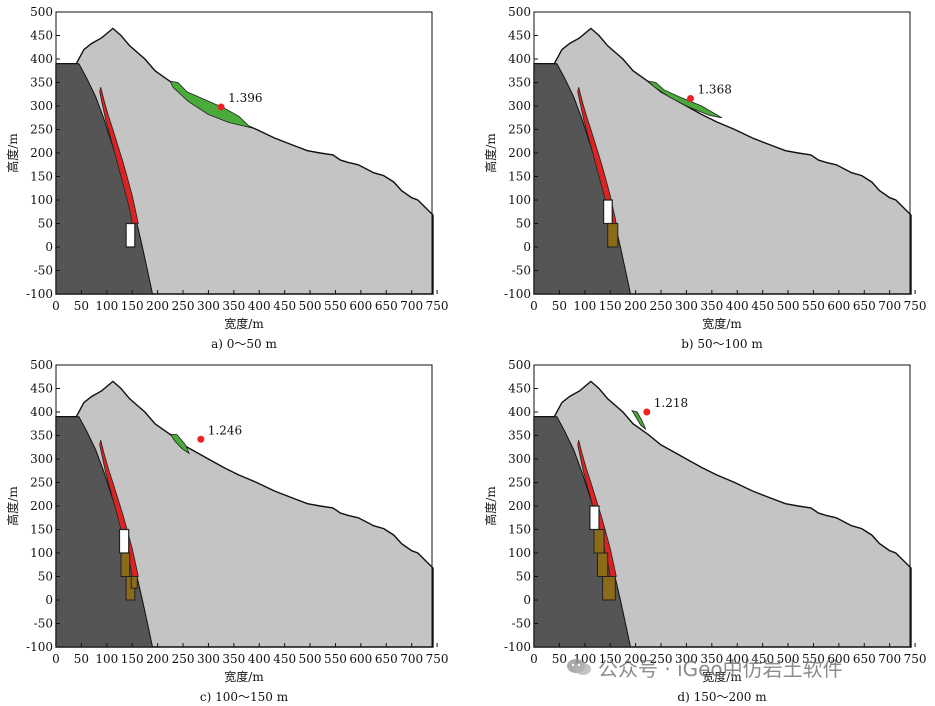 This screenshot has height=706, width=935. What do you see at coordinates (671, 403) in the screenshot?
I see `safety-factor-label: 1.218` at bounding box center [671, 403].